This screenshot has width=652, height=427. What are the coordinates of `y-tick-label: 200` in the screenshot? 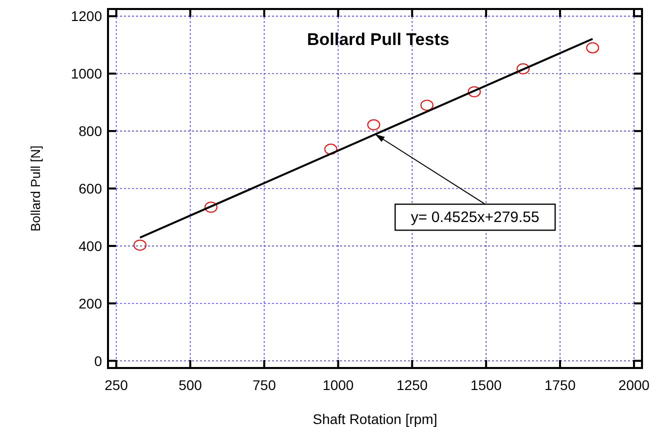 It's located at (90, 303).